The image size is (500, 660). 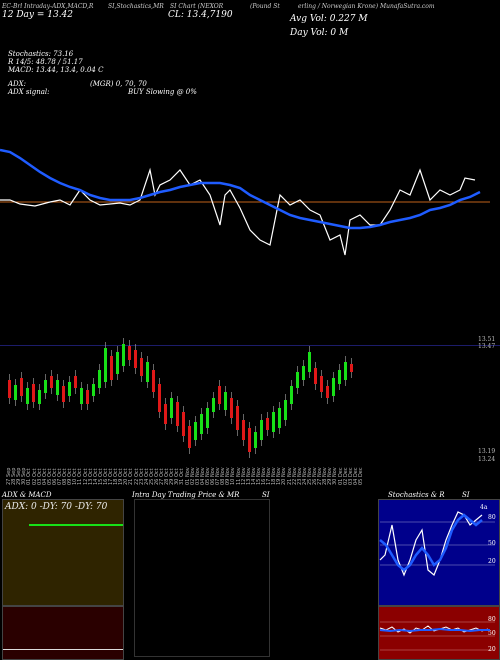 I want to click on chart-title-part2: SI,Stochastics,MR, so click(x=136, y=6).